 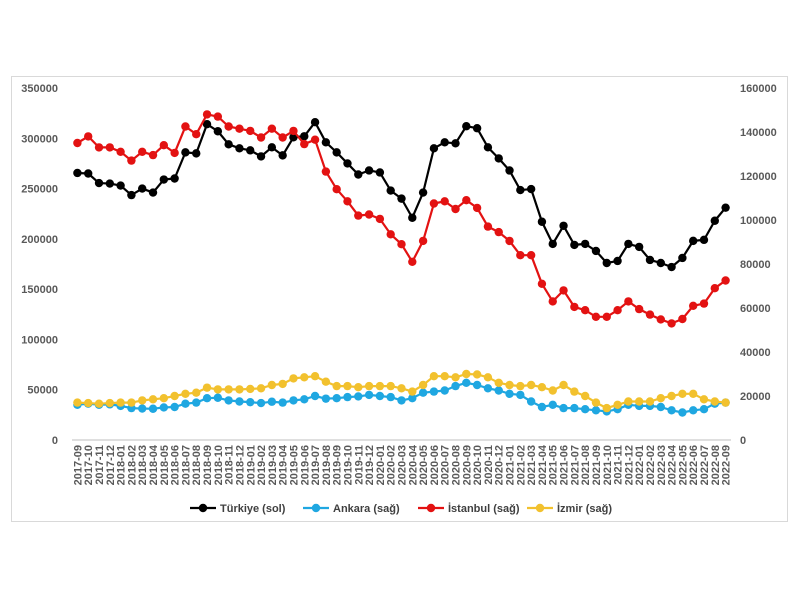 What do you see at coordinates (197, 465) in the screenshot?
I see `x-tick-label: 2018-08` at bounding box center [197, 465].